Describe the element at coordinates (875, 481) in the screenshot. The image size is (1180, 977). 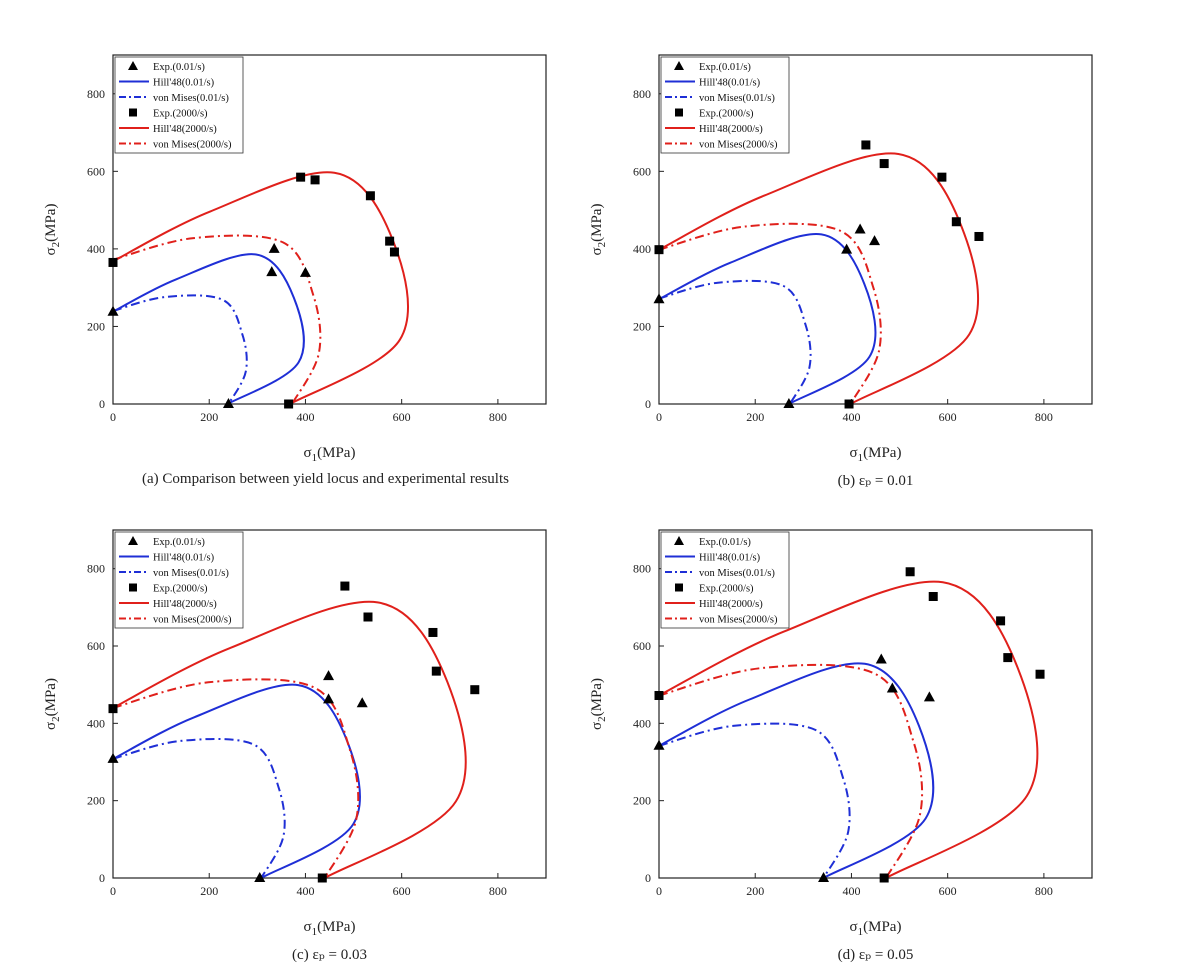
I see `panel-caption: (b) εₚ = 0.01` at that location.